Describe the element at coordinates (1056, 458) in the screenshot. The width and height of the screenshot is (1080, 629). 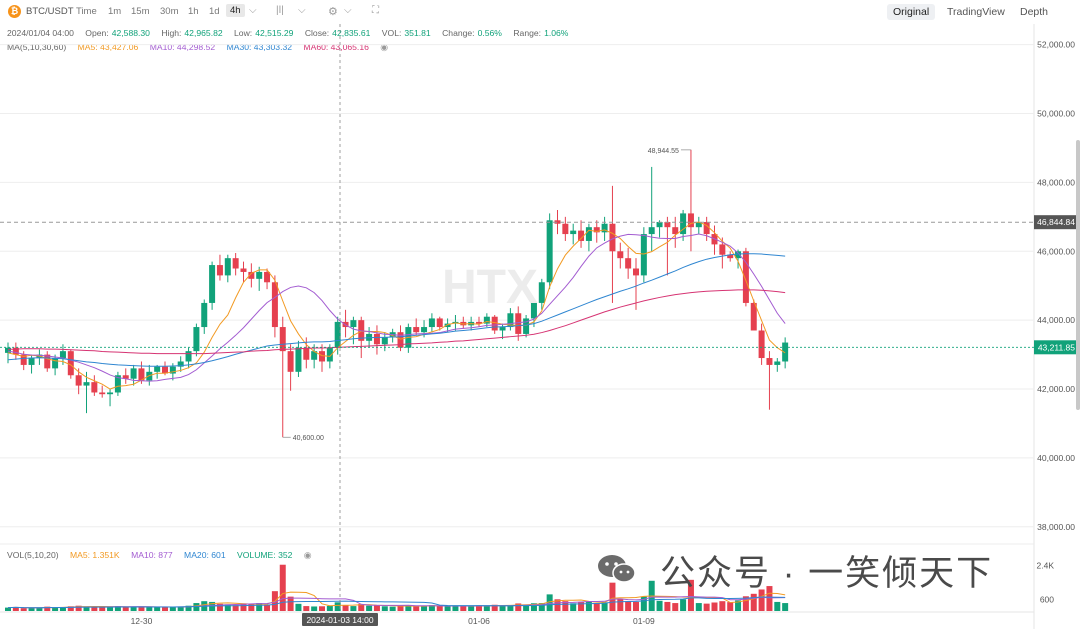
I see `price-tick-label: 40,000.00` at that location.